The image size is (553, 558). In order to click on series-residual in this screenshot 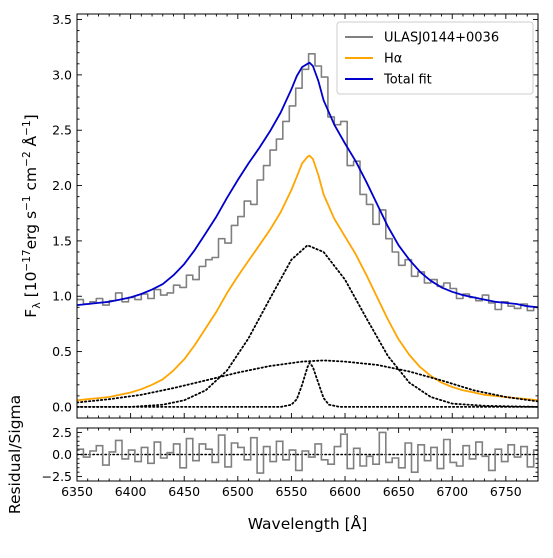, I will do `click(307, 452)`.